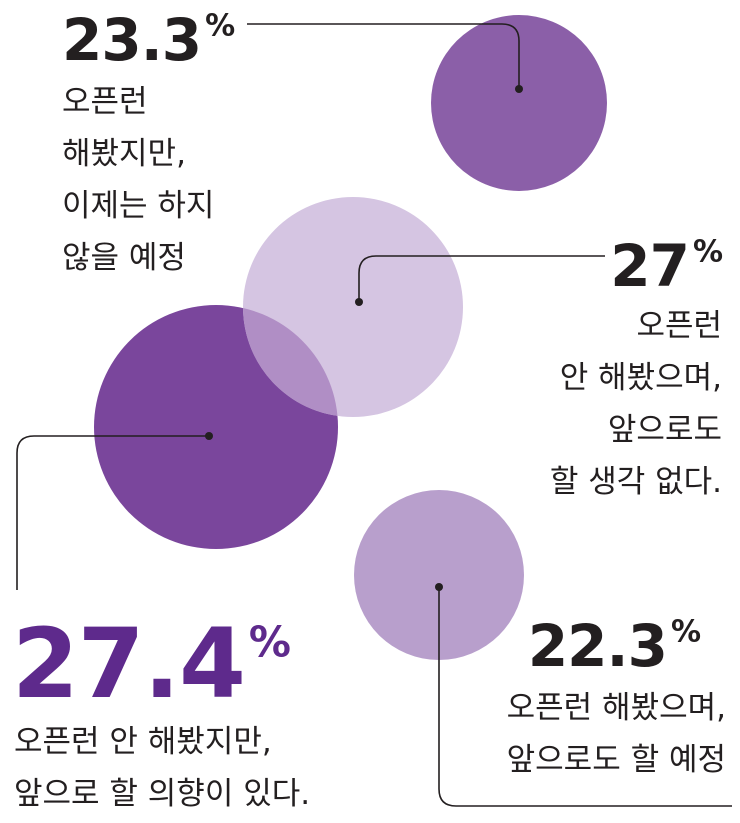 This screenshot has height=823, width=740. What do you see at coordinates (124, 154) in the screenshot?
I see `description-line: 해봤지만,` at bounding box center [124, 154].